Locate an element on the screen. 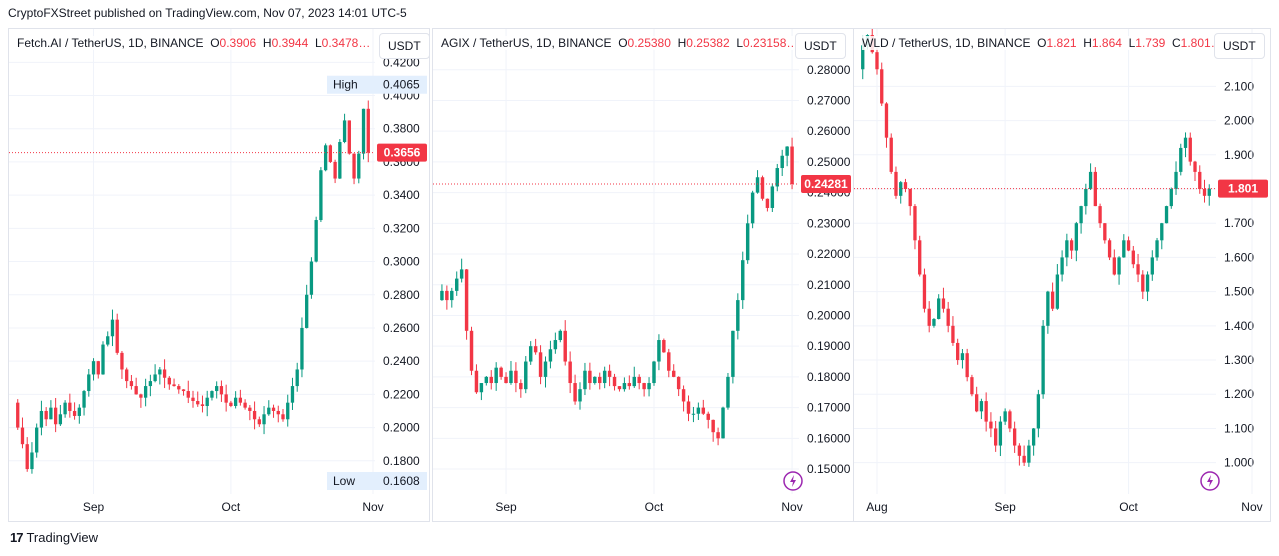 This screenshot has width=1279, height=556. y-tick-label: 1.700 is located at coordinates (1239, 223).